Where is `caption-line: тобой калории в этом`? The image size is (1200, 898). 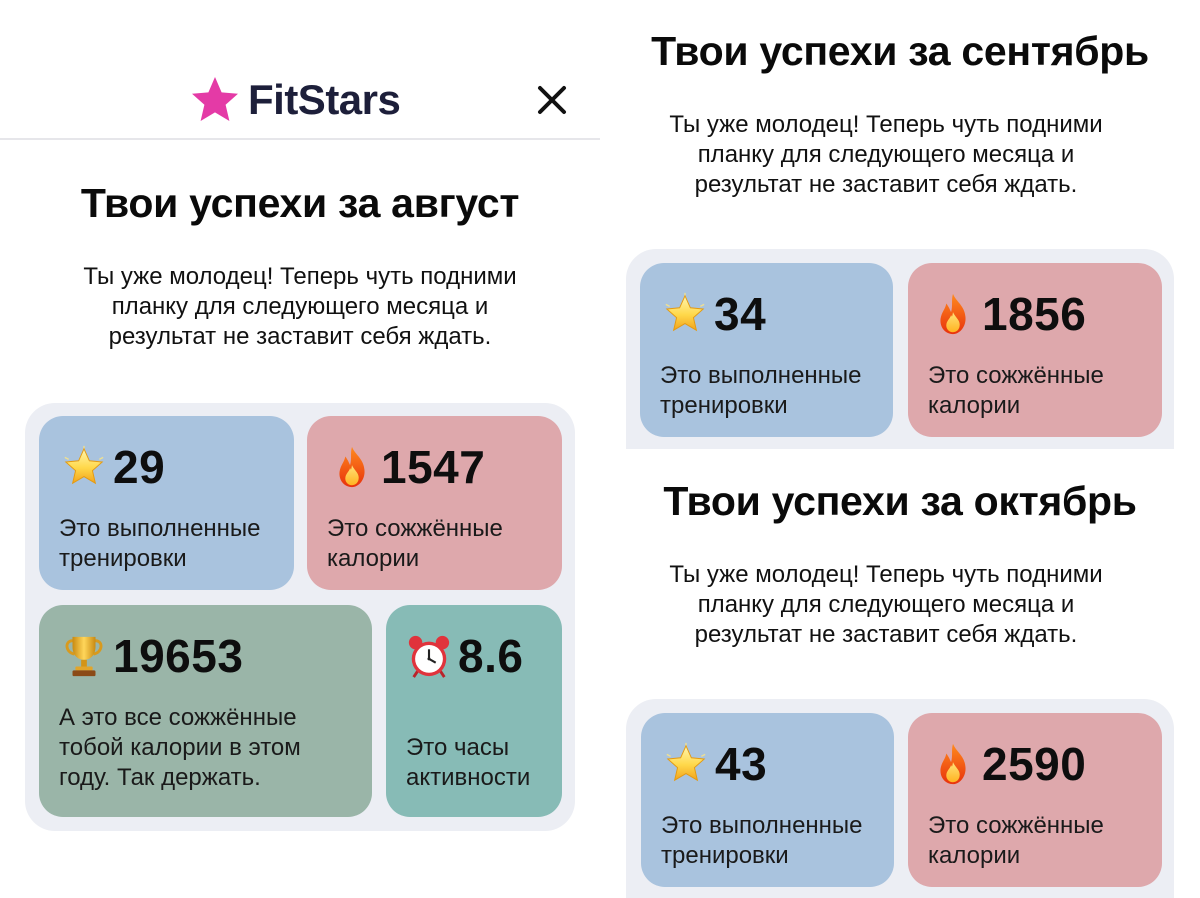 caption-line: тобой калории в этом is located at coordinates (180, 747).